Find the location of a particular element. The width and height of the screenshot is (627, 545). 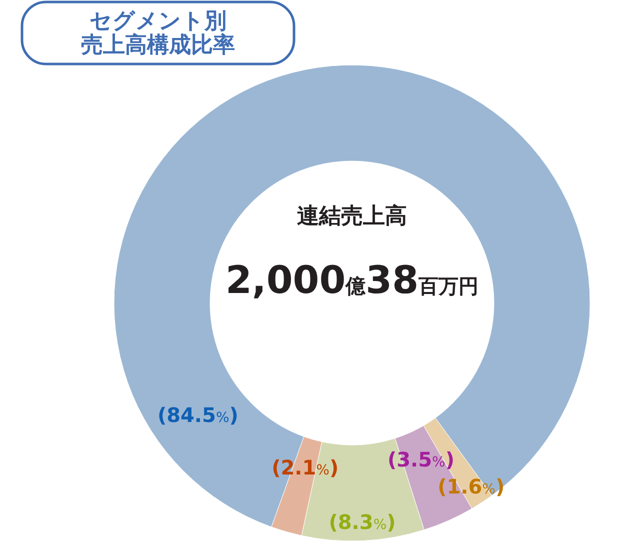

text: 連結売上高 is located at coordinates (352, 216).